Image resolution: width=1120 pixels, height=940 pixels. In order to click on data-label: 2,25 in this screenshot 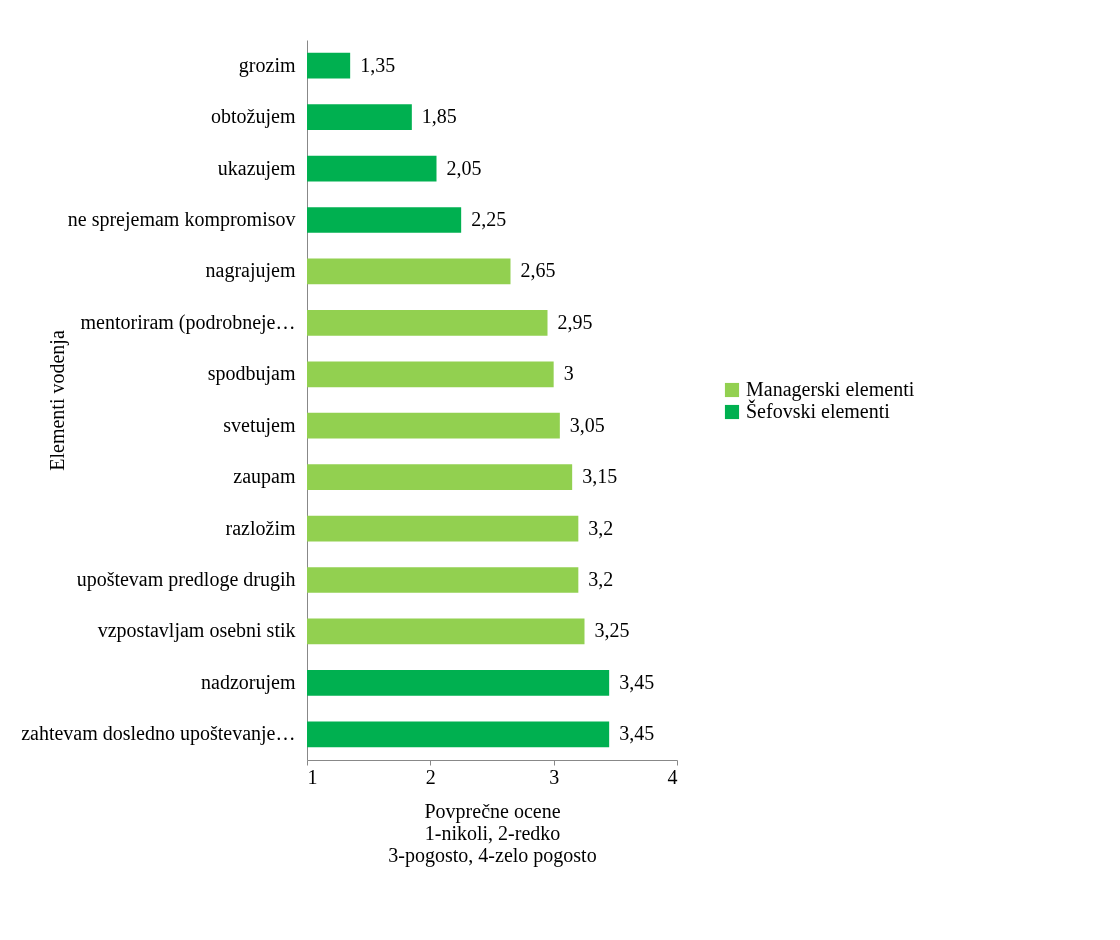, I will do `click(489, 219)`.